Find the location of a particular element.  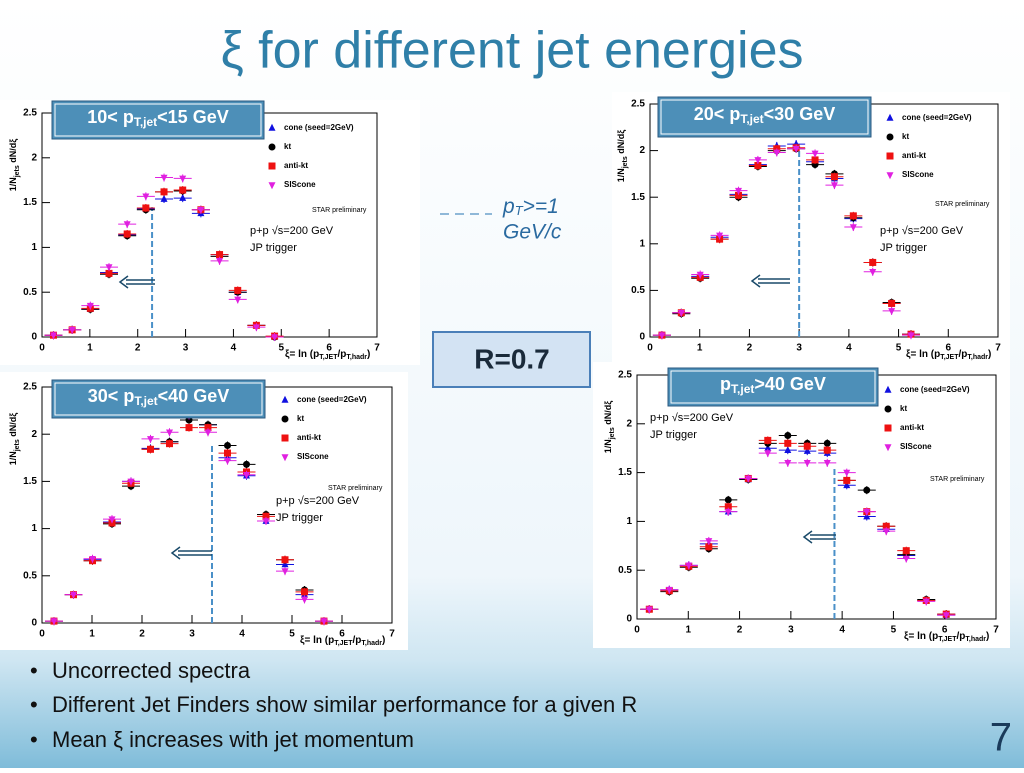

x-tick-label: 3 is located at coordinates (799, 348).